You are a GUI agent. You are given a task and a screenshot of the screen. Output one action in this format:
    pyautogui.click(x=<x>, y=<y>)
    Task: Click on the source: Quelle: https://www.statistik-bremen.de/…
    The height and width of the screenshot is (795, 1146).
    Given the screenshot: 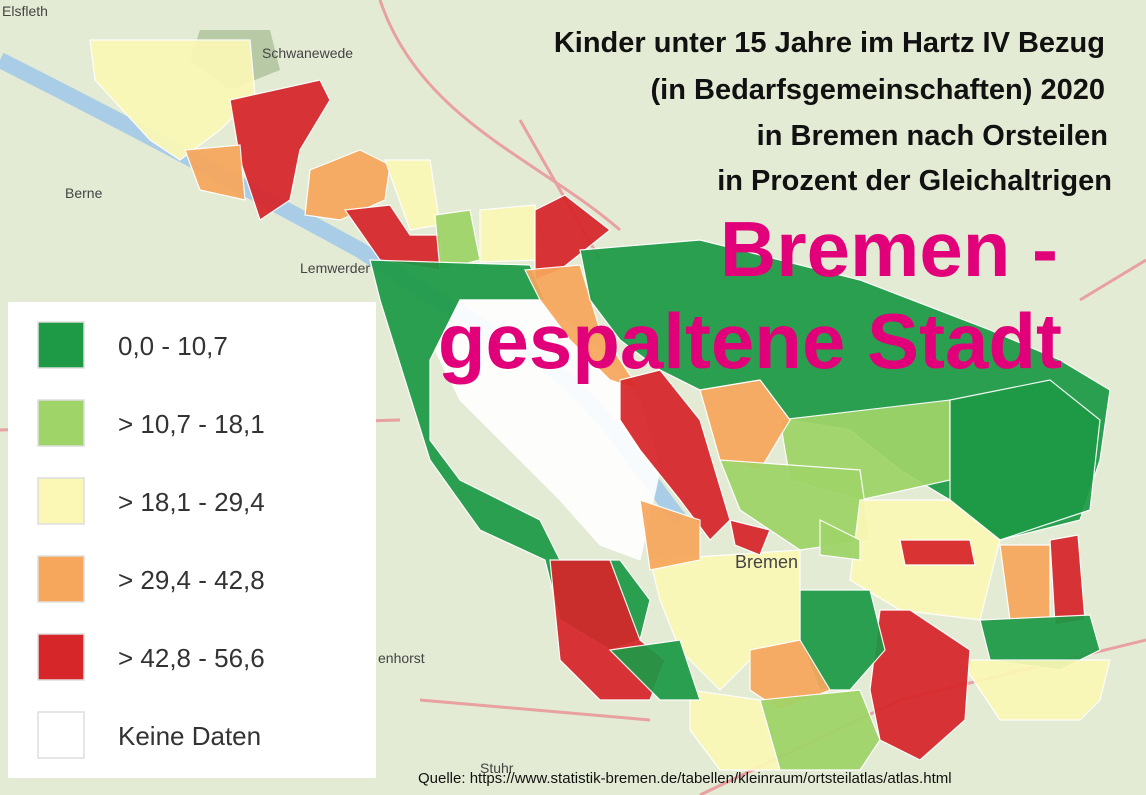 What is the action you would take?
    pyautogui.click(x=685, y=778)
    